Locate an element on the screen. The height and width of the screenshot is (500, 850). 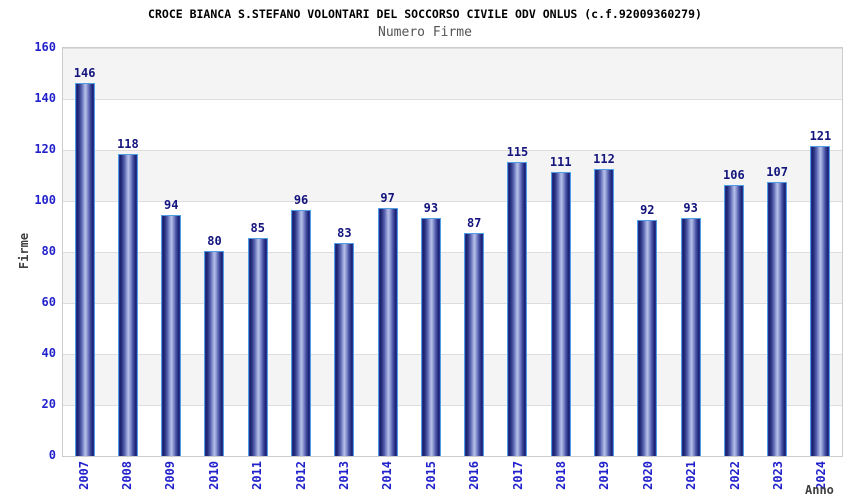
x-tick-slot: 2020 is located at coordinates (647, 480).